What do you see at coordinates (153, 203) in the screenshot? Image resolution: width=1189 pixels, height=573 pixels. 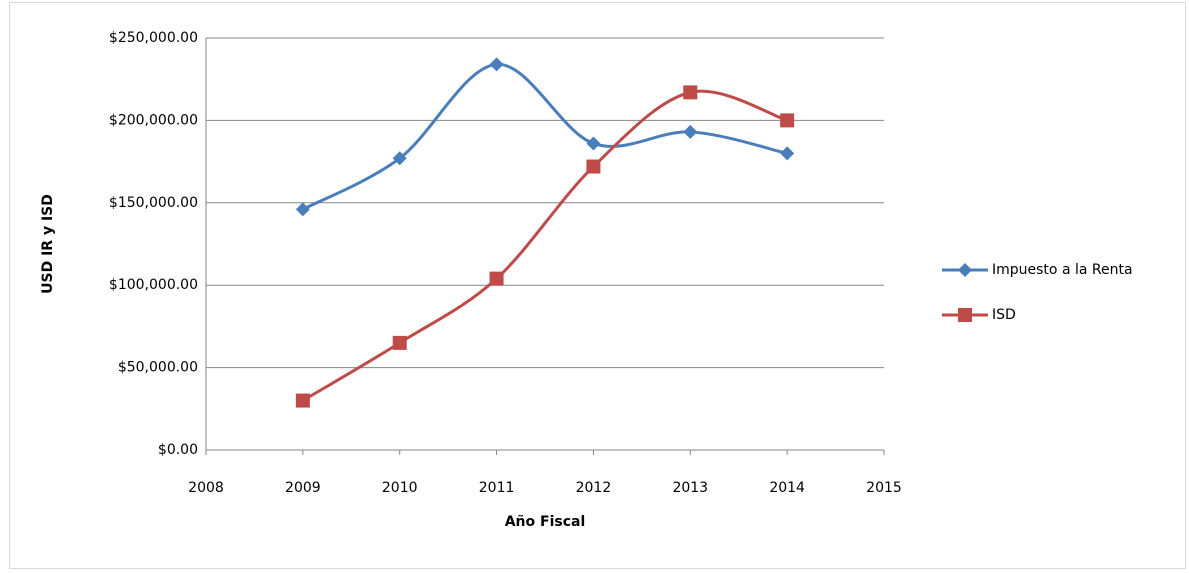 I see `y-tick-label: $150,000.00` at bounding box center [153, 203].